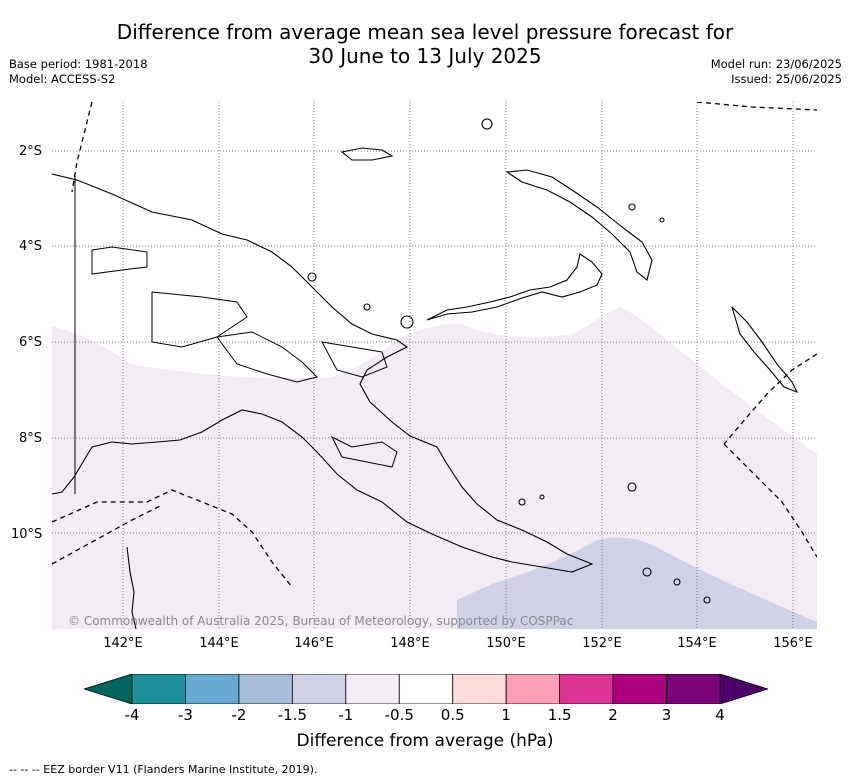  Describe the element at coordinates (314, 643) in the screenshot. I see `lon-label-146e: 146°E` at that location.